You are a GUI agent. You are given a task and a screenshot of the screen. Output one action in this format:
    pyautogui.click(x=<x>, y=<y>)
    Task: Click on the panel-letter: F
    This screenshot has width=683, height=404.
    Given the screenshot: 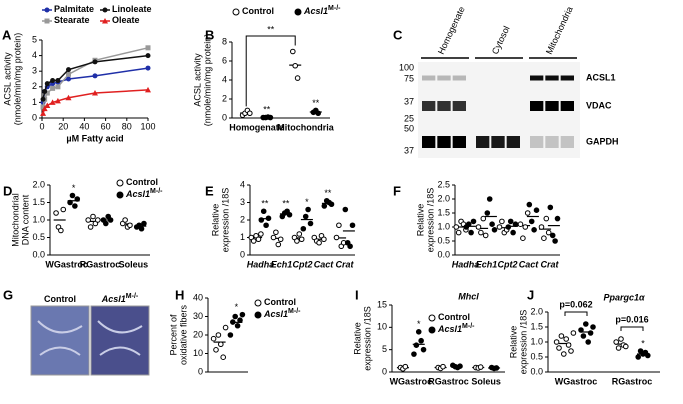 What is the action you would take?
    pyautogui.click(x=397, y=190)
    